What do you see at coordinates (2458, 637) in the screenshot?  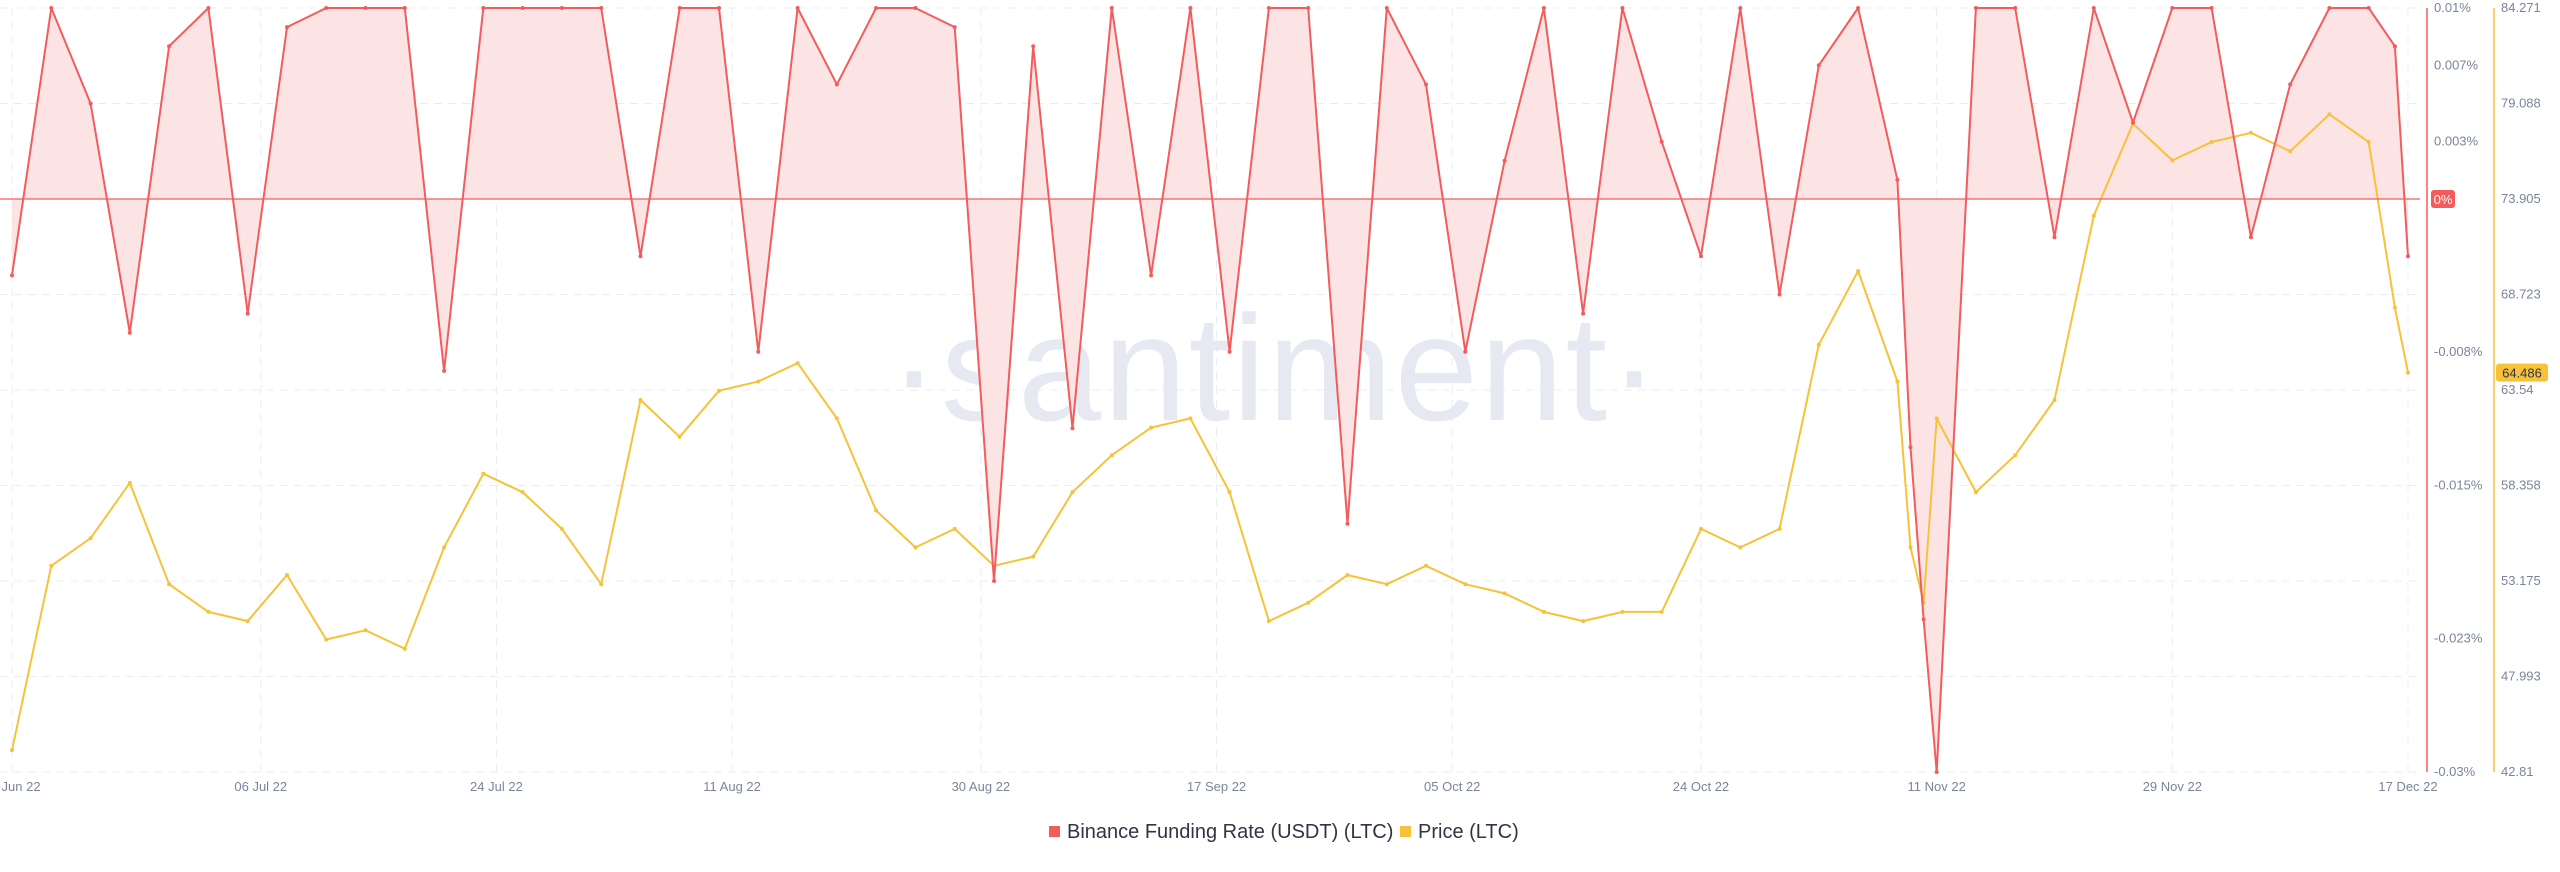 I see `funding-axis-tick-label: -0.023%` at bounding box center [2458, 637].